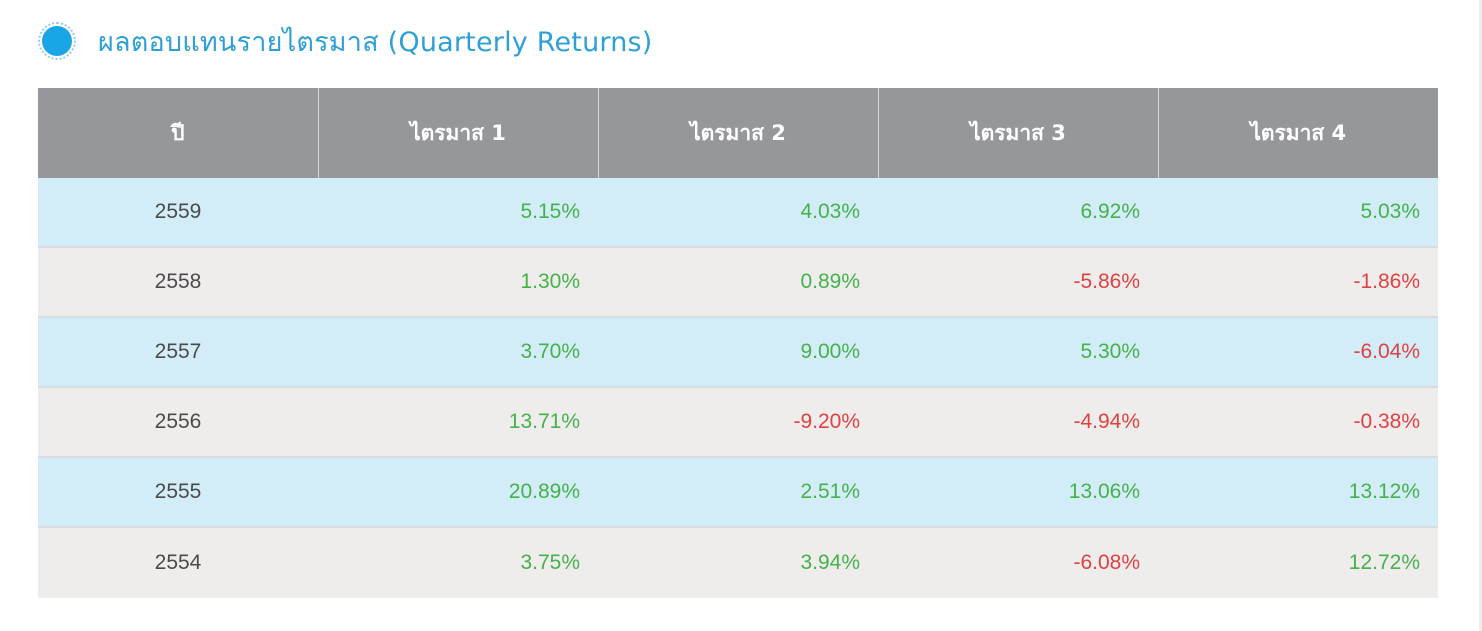  What do you see at coordinates (1018, 422) in the screenshot?
I see `q3-cell: -4.94%` at bounding box center [1018, 422].